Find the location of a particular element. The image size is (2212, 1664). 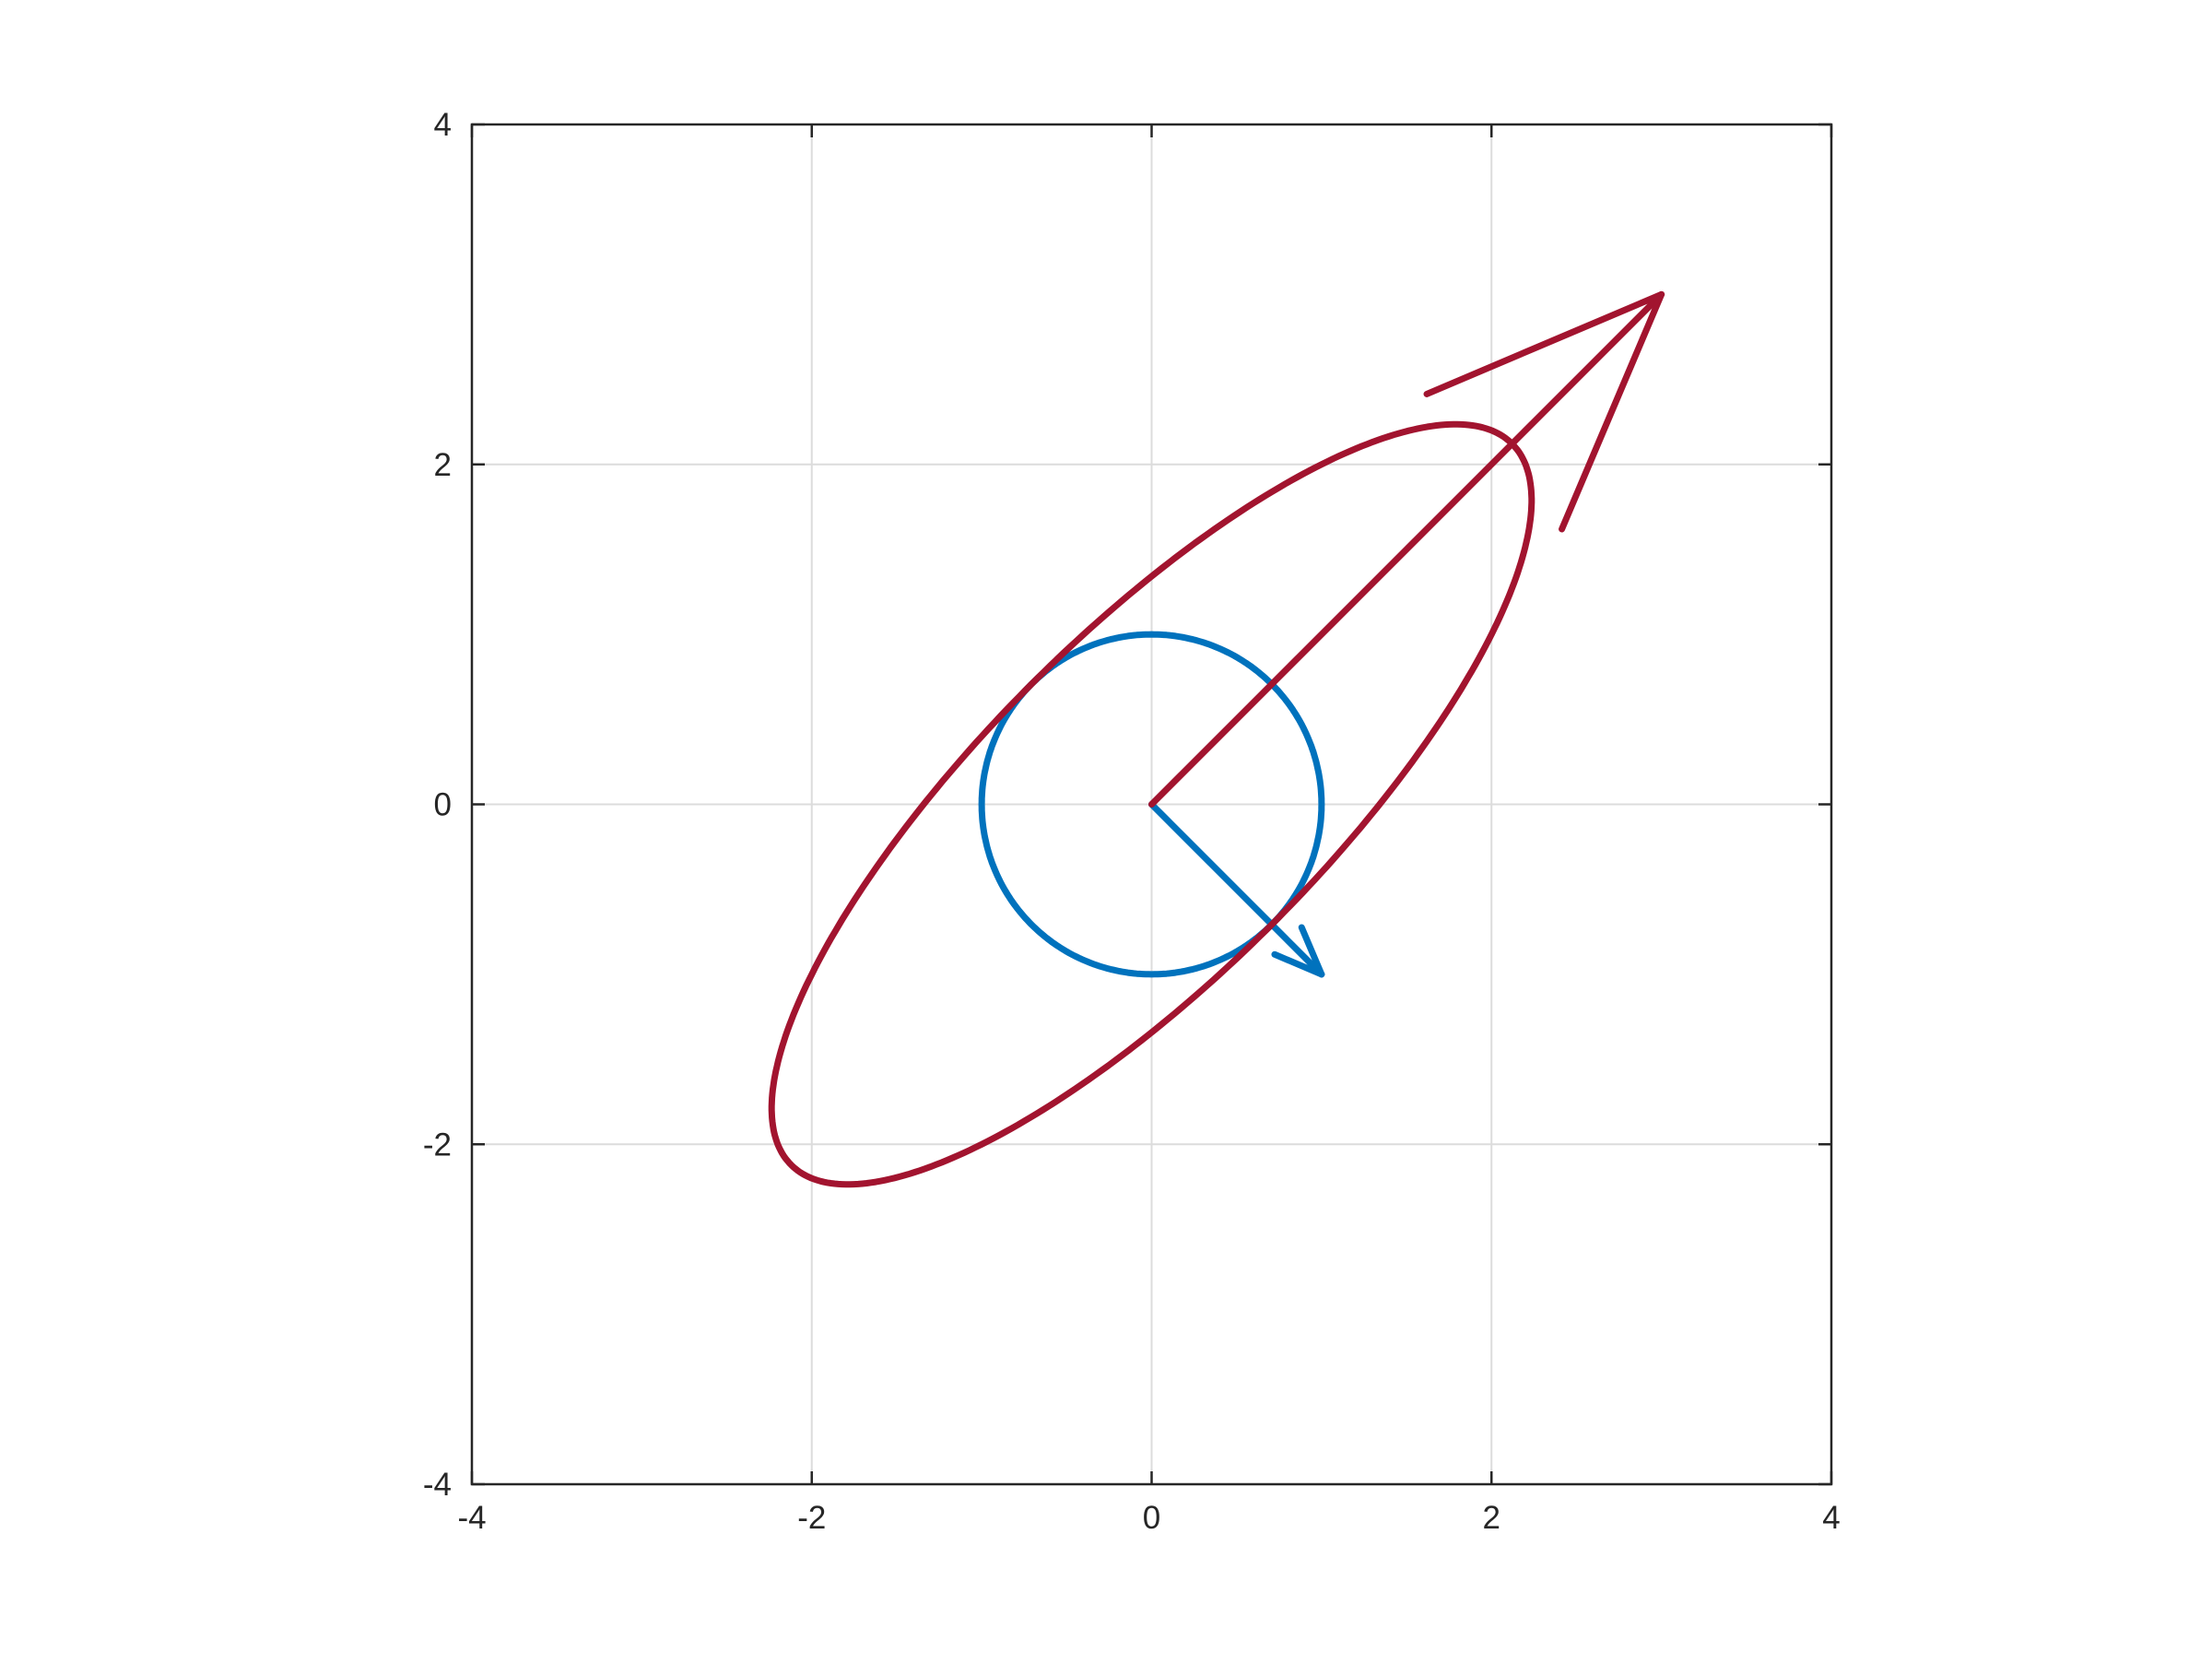

x-tick-label: 2 is located at coordinates (1491, 1518).